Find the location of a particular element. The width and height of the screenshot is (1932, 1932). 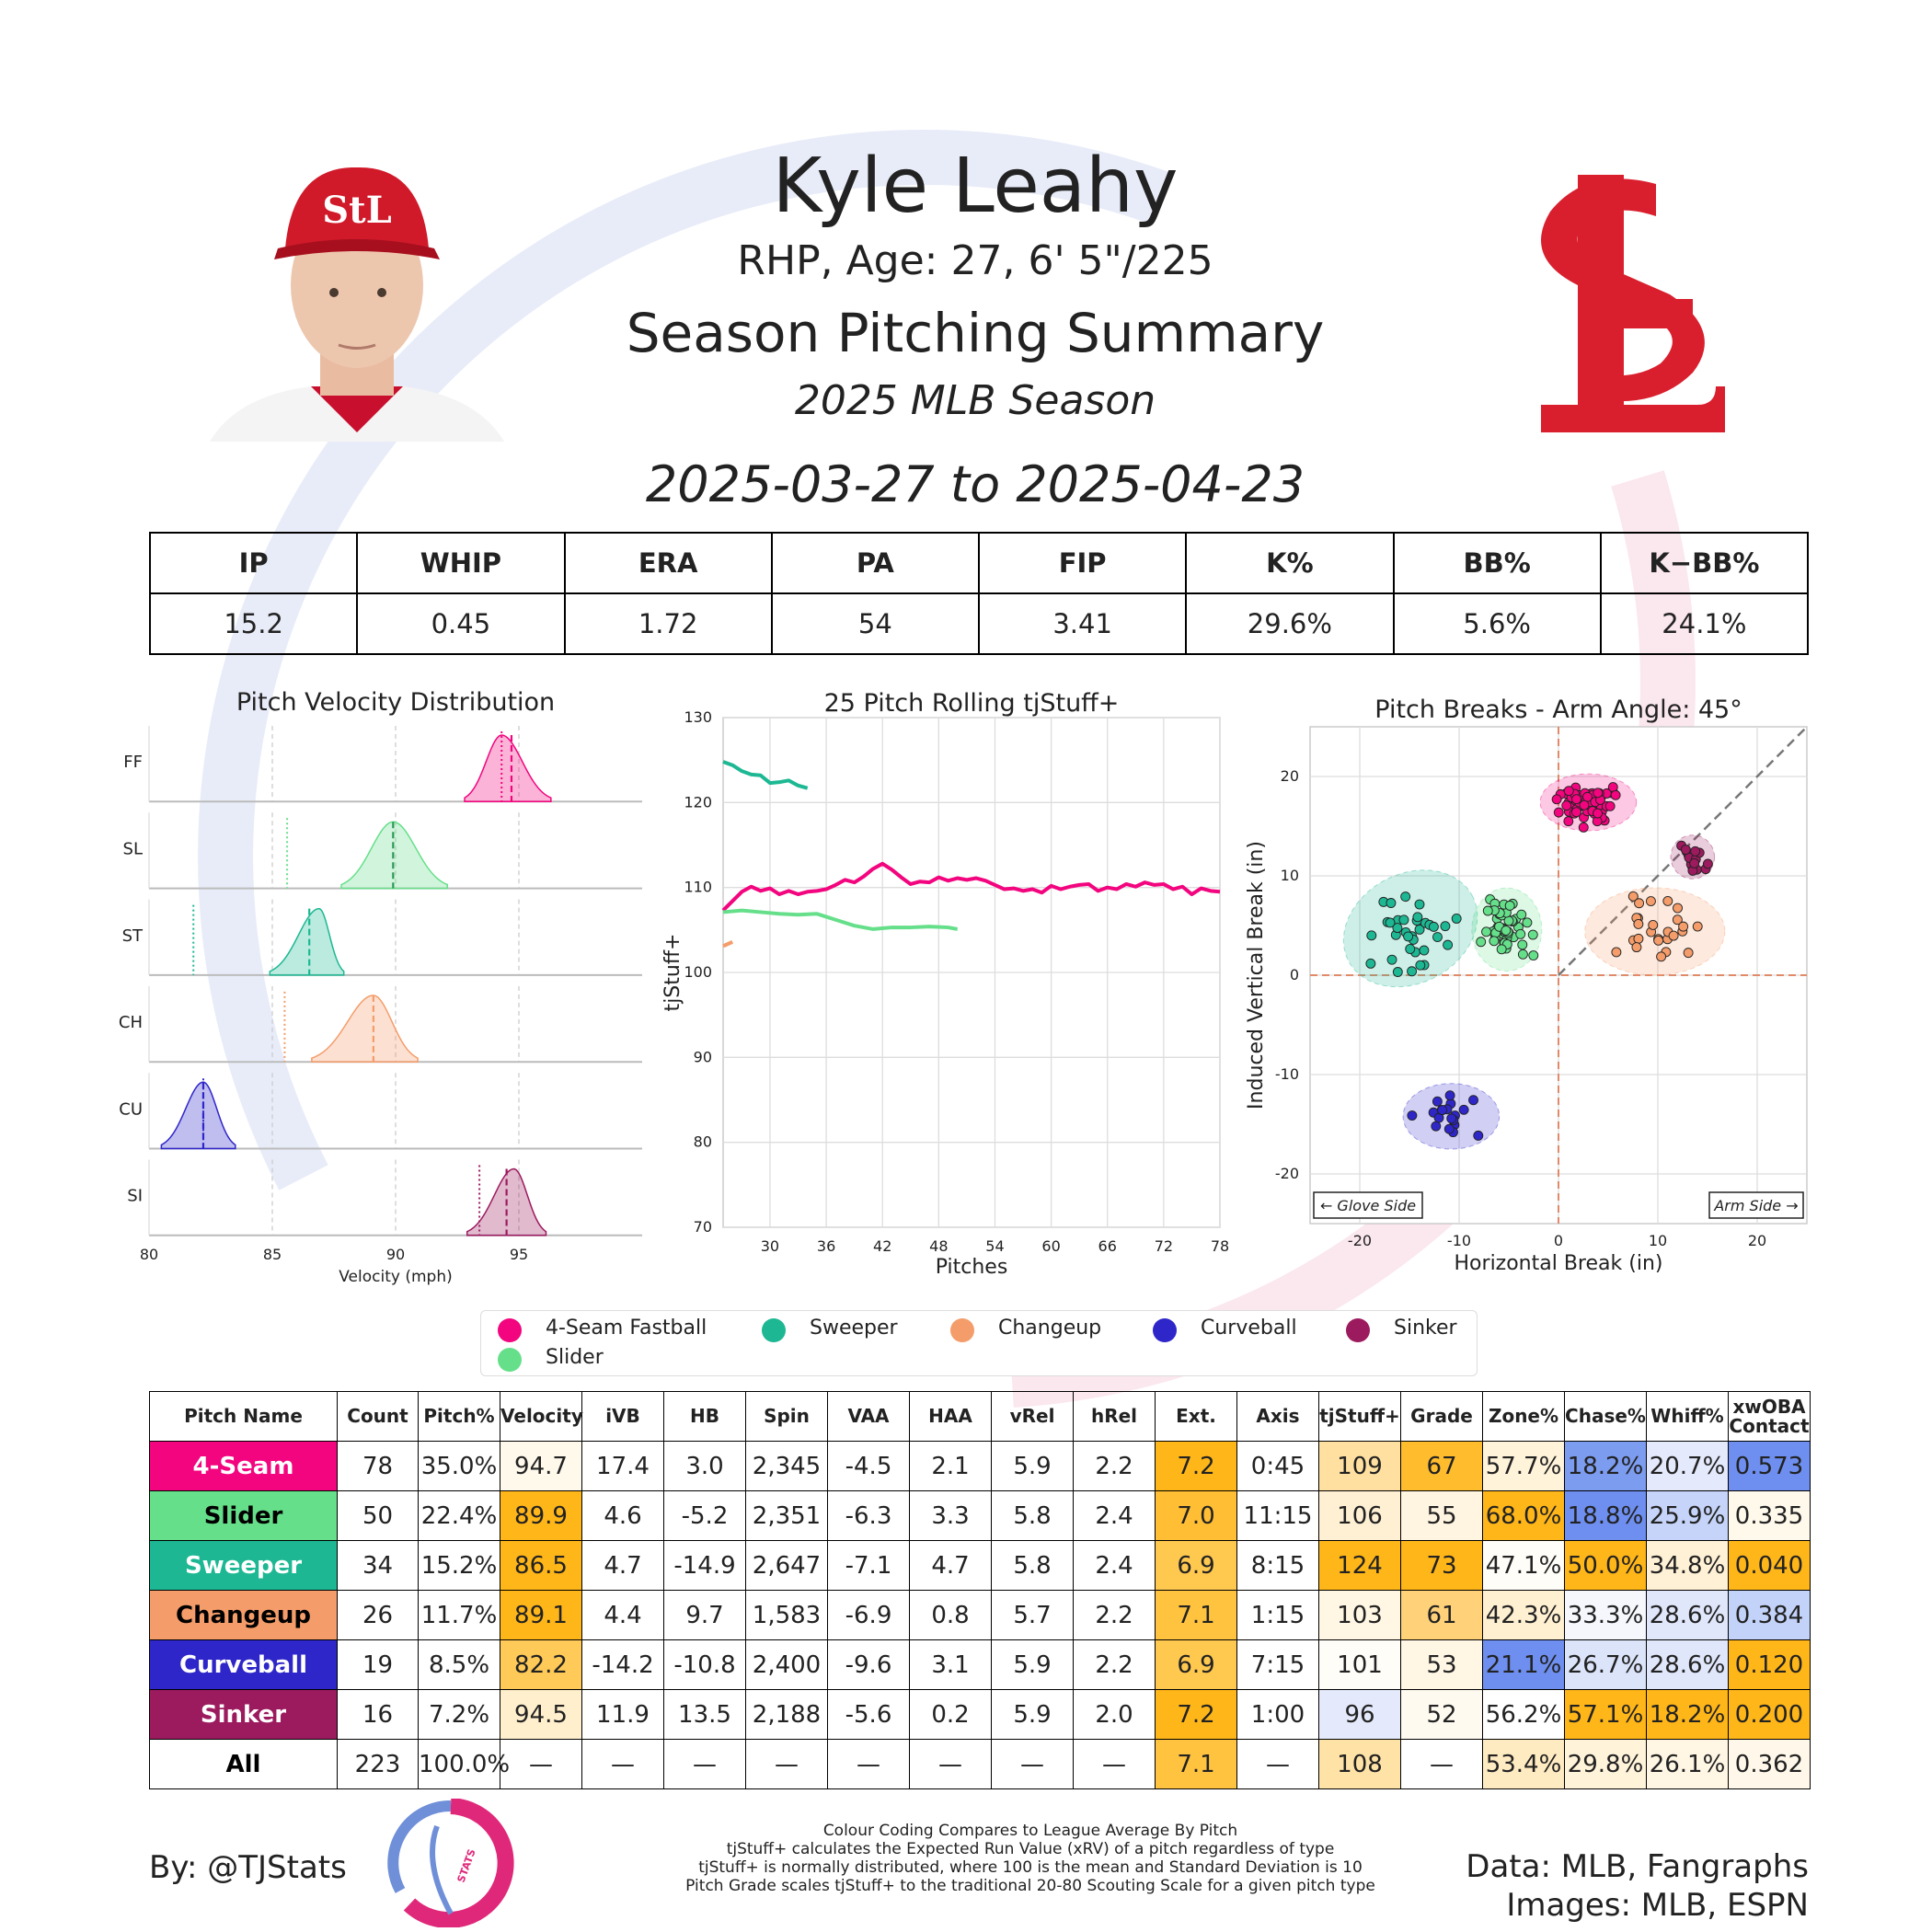

summary-value-fip: 3.41 is located at coordinates (1082, 623).